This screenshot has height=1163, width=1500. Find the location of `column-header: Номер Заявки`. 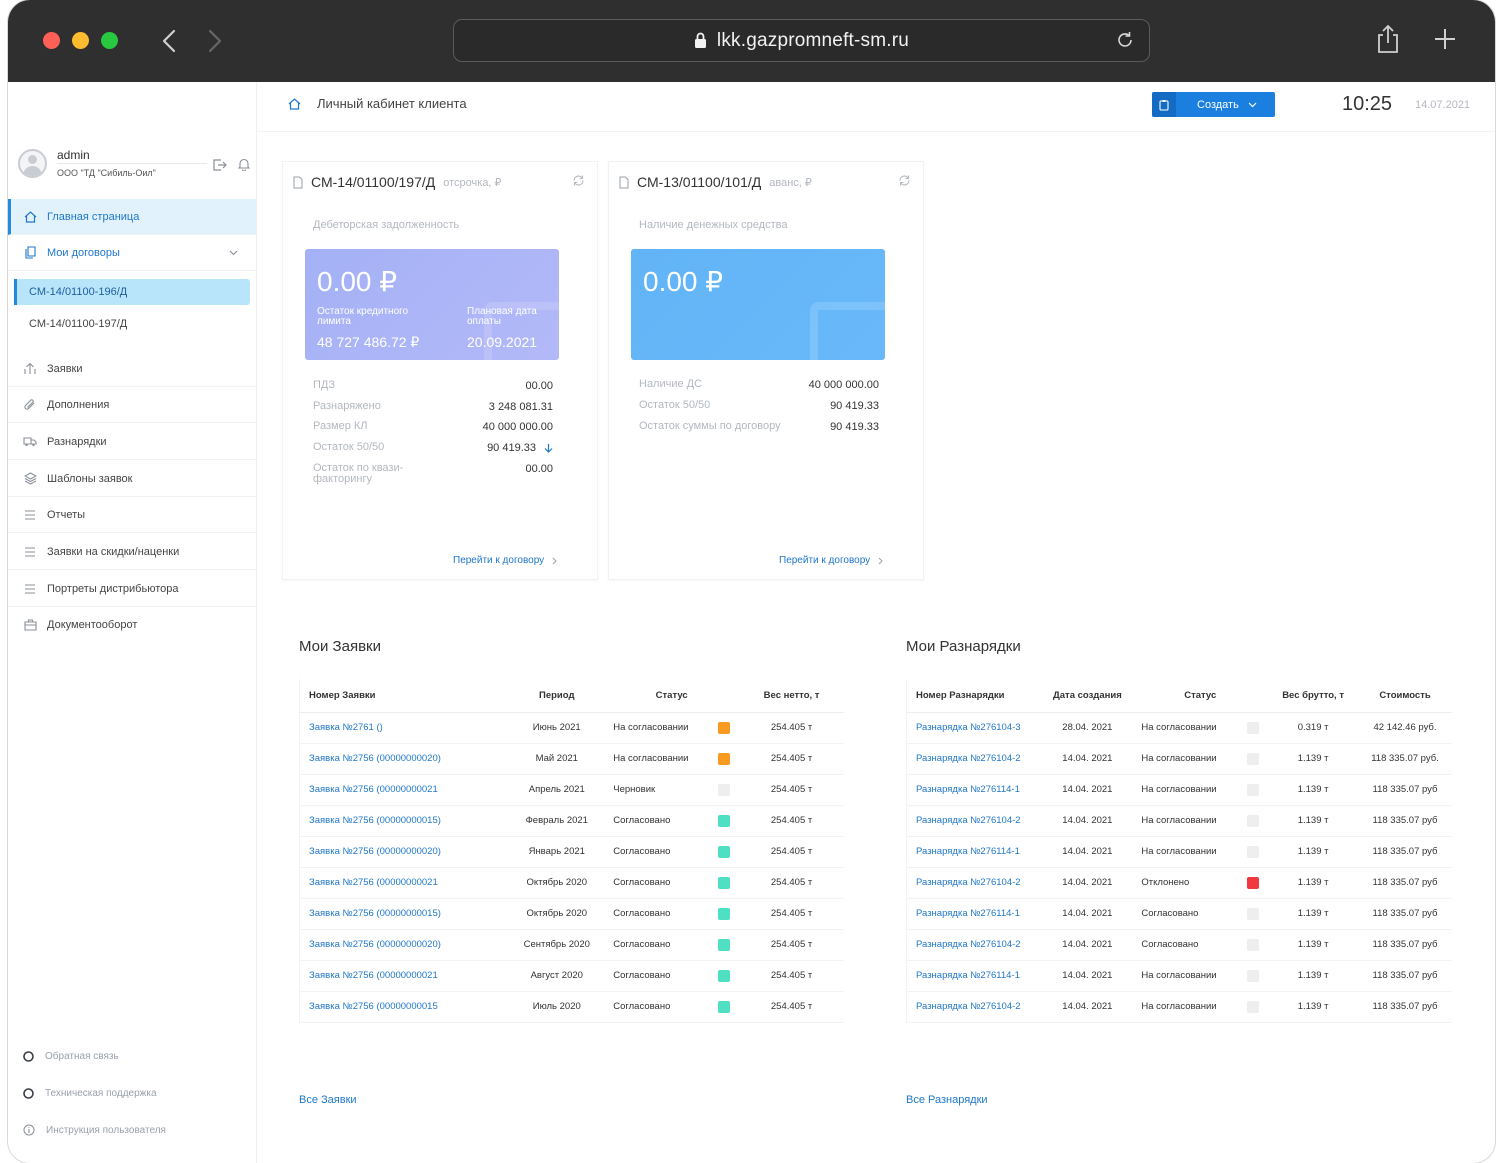

column-header: Номер Заявки is located at coordinates (404, 696).